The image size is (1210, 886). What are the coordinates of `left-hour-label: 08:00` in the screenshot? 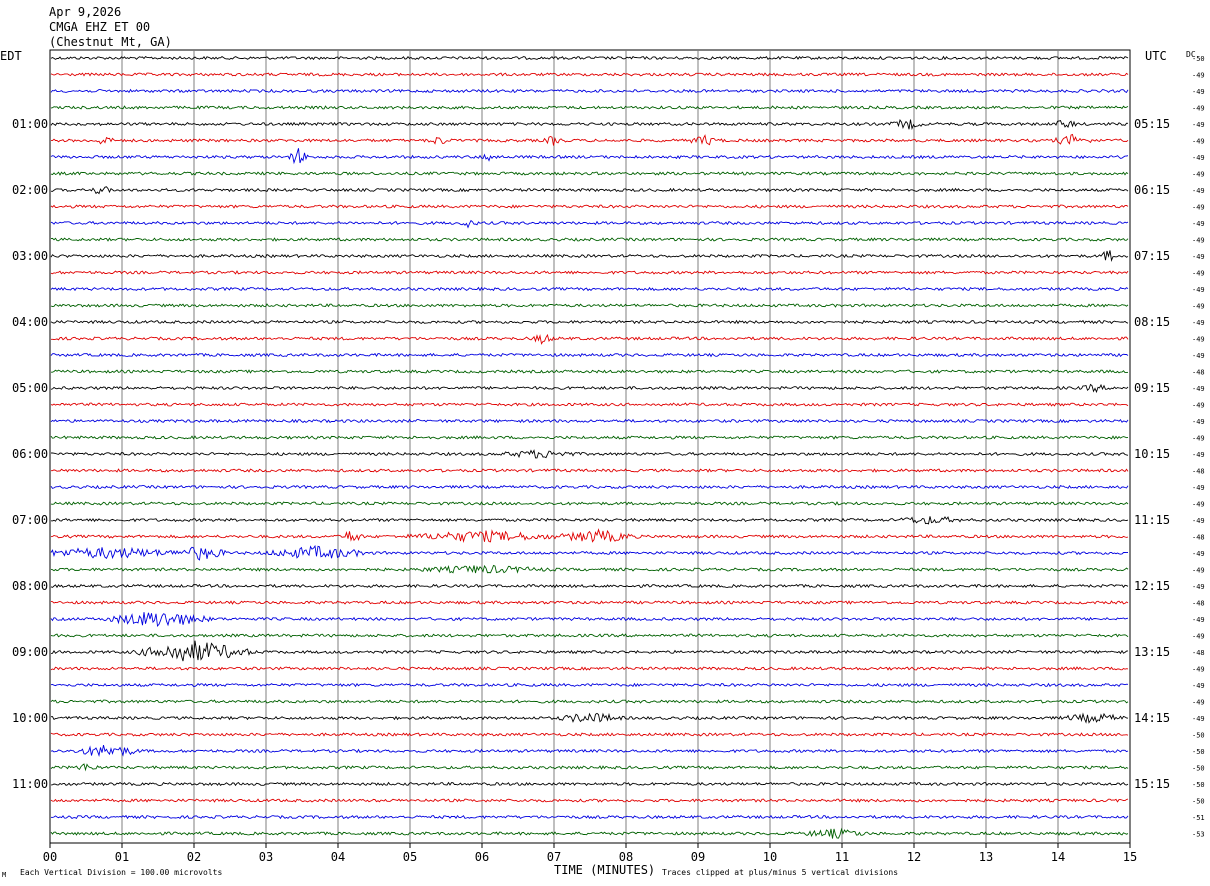 It's located at (30, 586).